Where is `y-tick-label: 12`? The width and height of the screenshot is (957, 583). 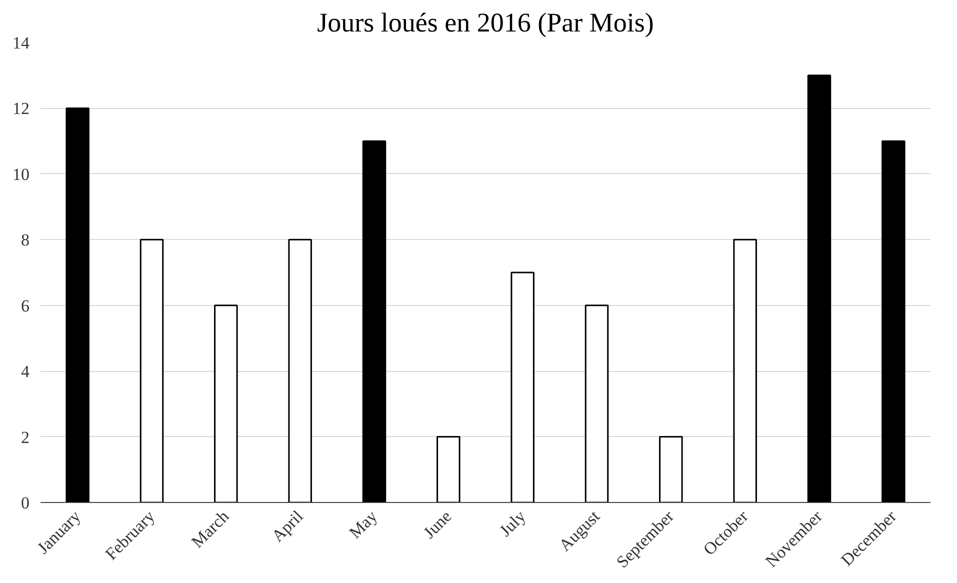 y-tick-label: 12 is located at coordinates (21, 108).